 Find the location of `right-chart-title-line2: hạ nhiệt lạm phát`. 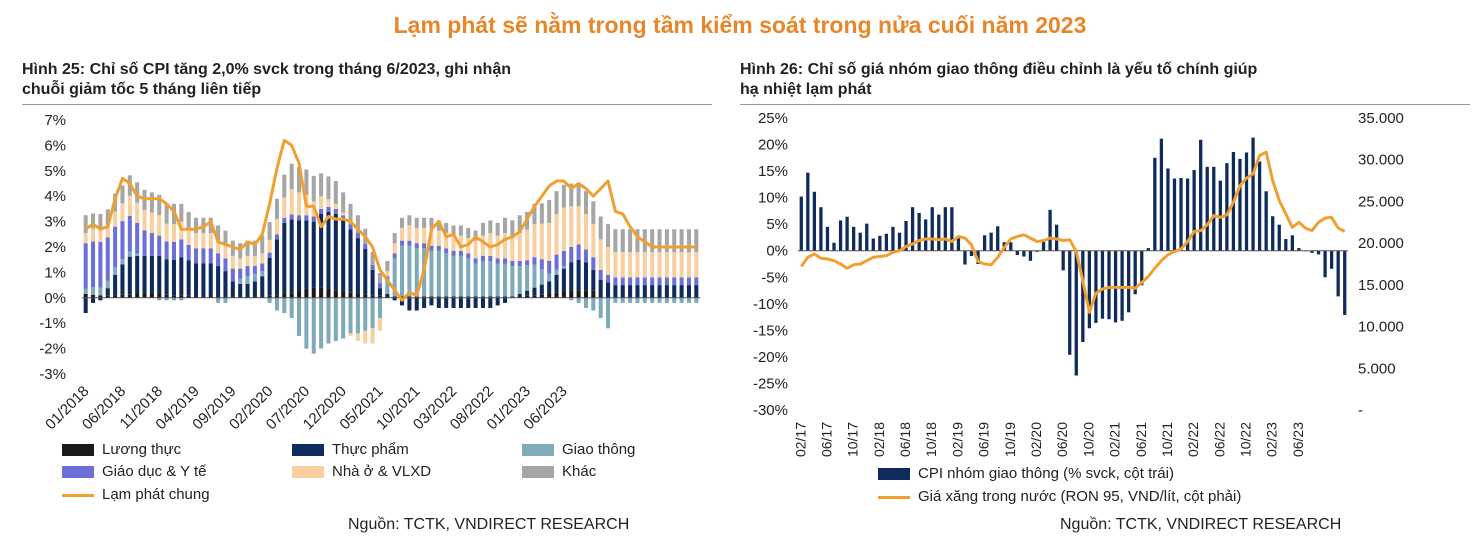

right-chart-title-line2: hạ nhiệt lạm phát is located at coordinates (806, 89).